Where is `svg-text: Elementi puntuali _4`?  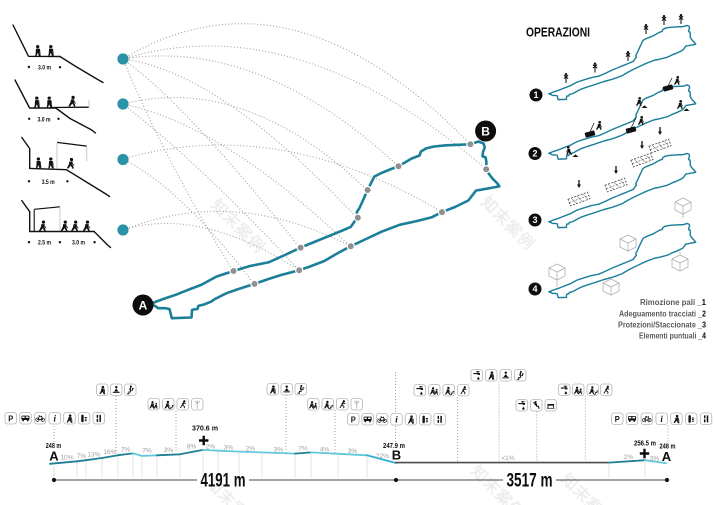 svg-text: Elementi puntuali _4 is located at coordinates (673, 335).